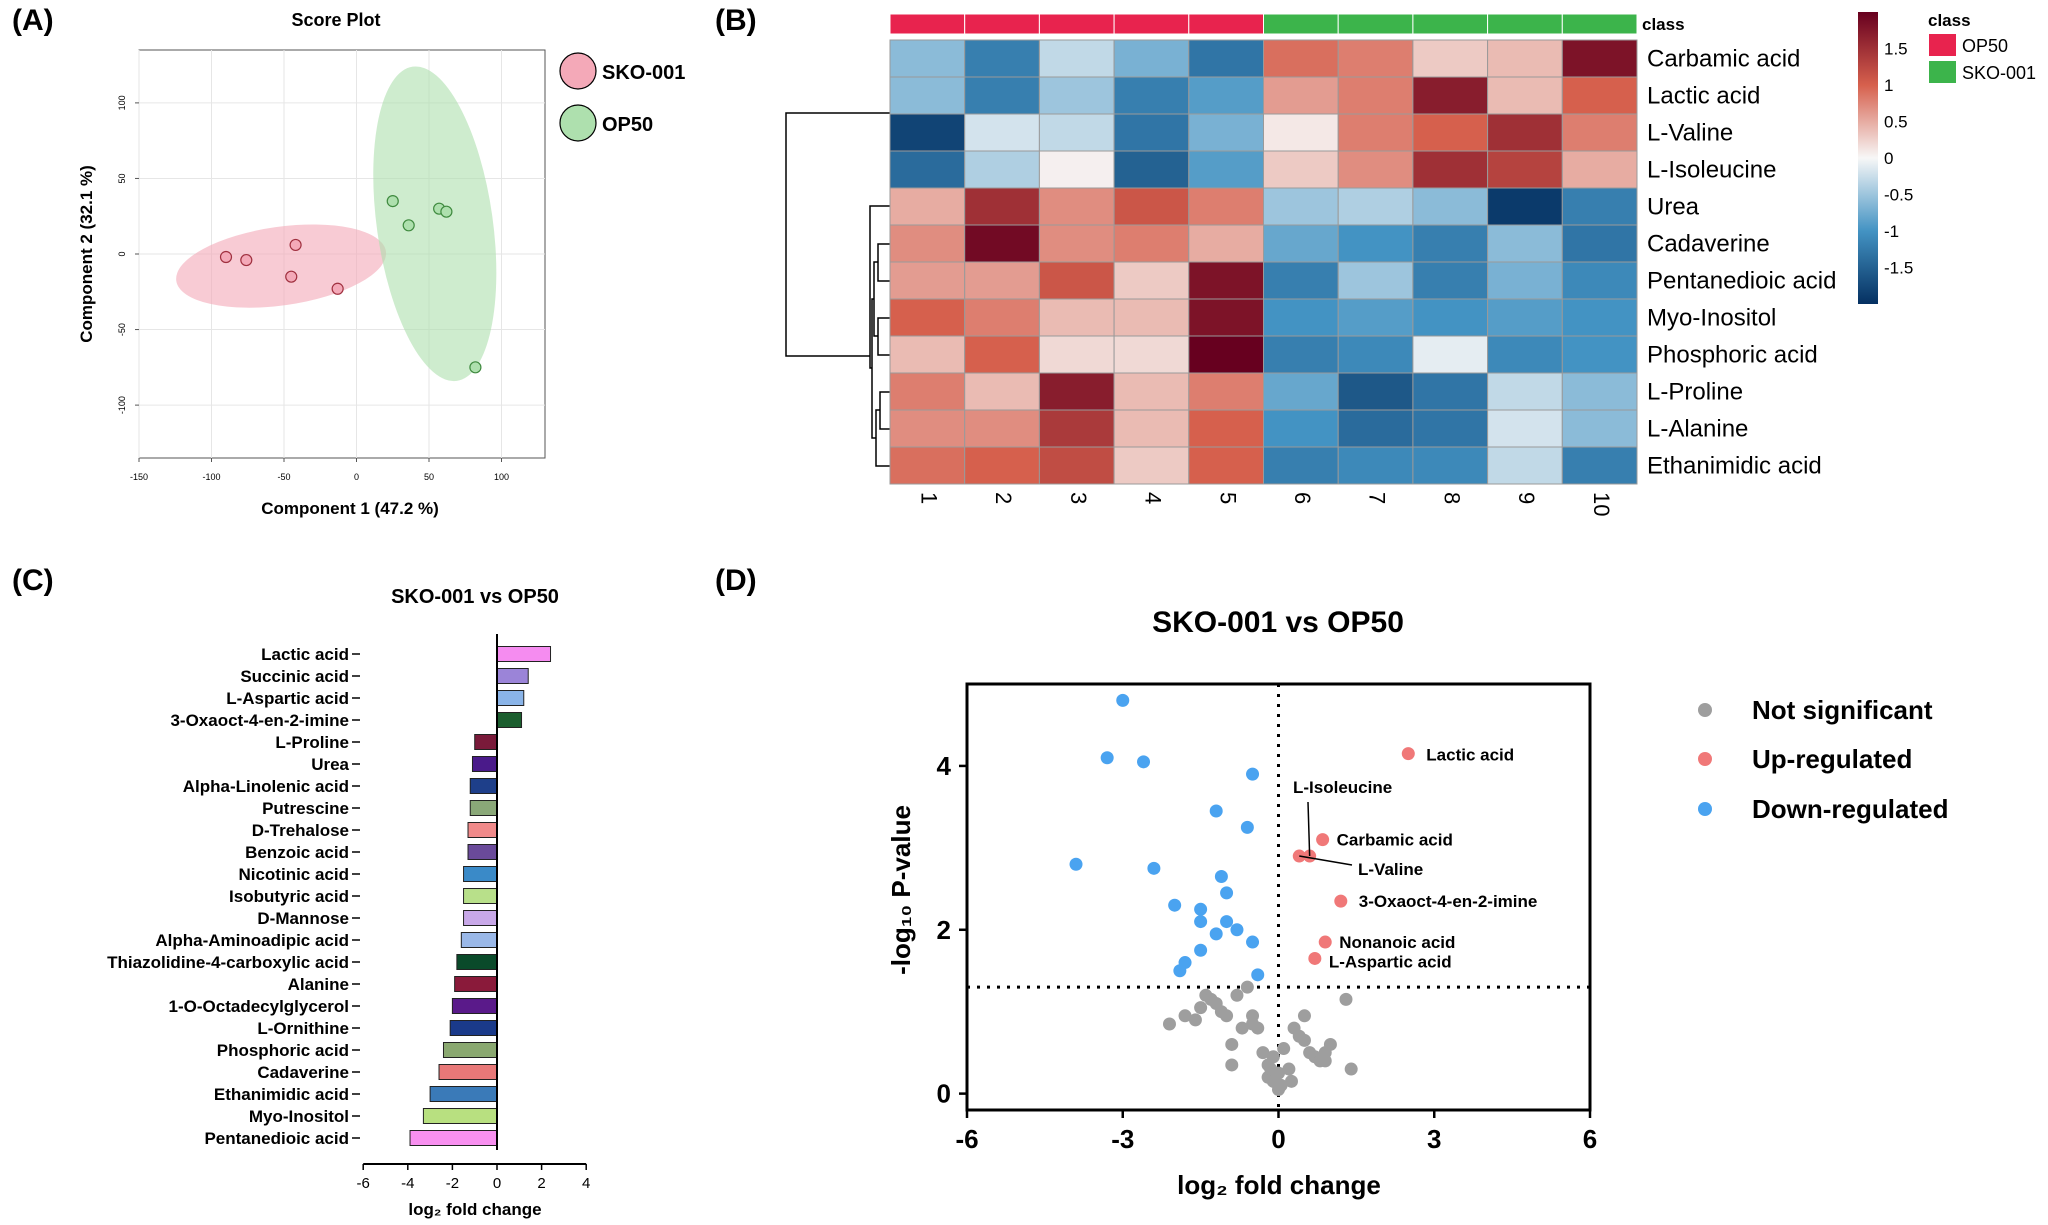 The width and height of the screenshot is (2048, 1225). I want to click on score-plot-ylabel: Component 2 (32.1 %), so click(86, 254).